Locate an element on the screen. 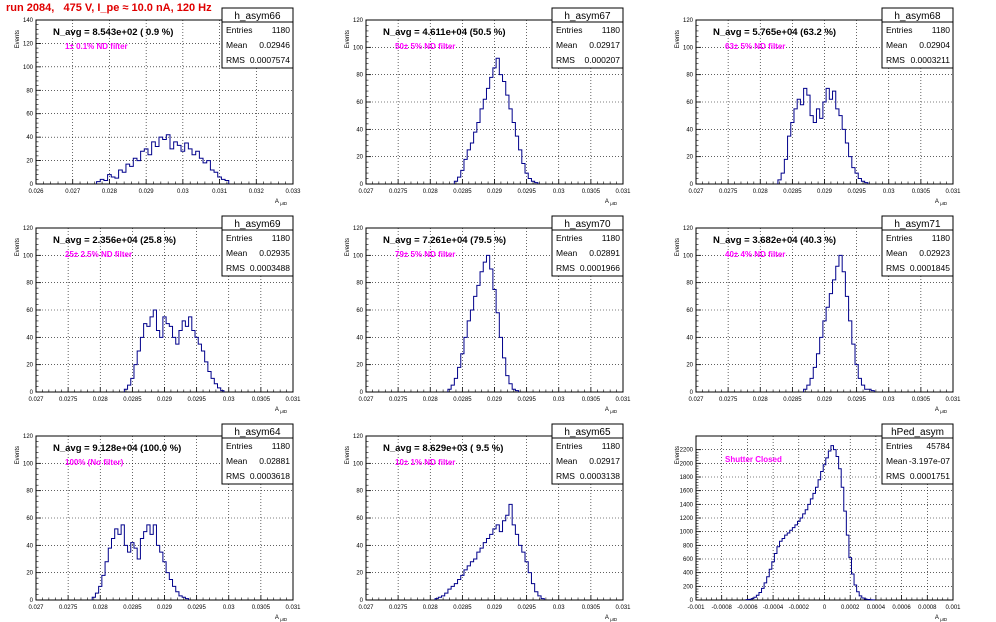  filter-label: 79± 5% ND filter is located at coordinates (425, 254).